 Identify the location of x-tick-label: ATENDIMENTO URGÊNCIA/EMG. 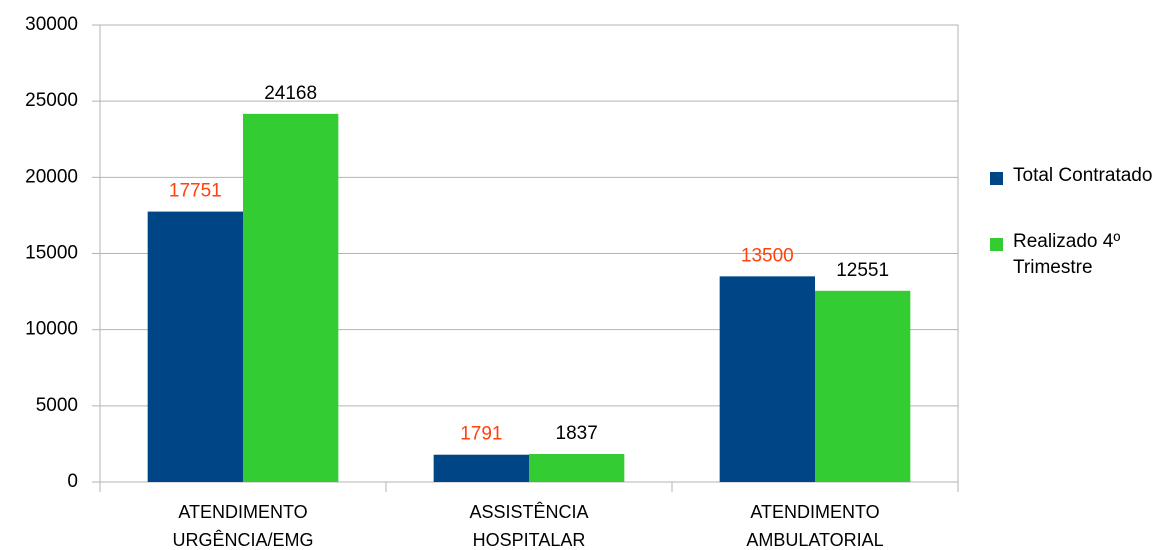
(243, 526).